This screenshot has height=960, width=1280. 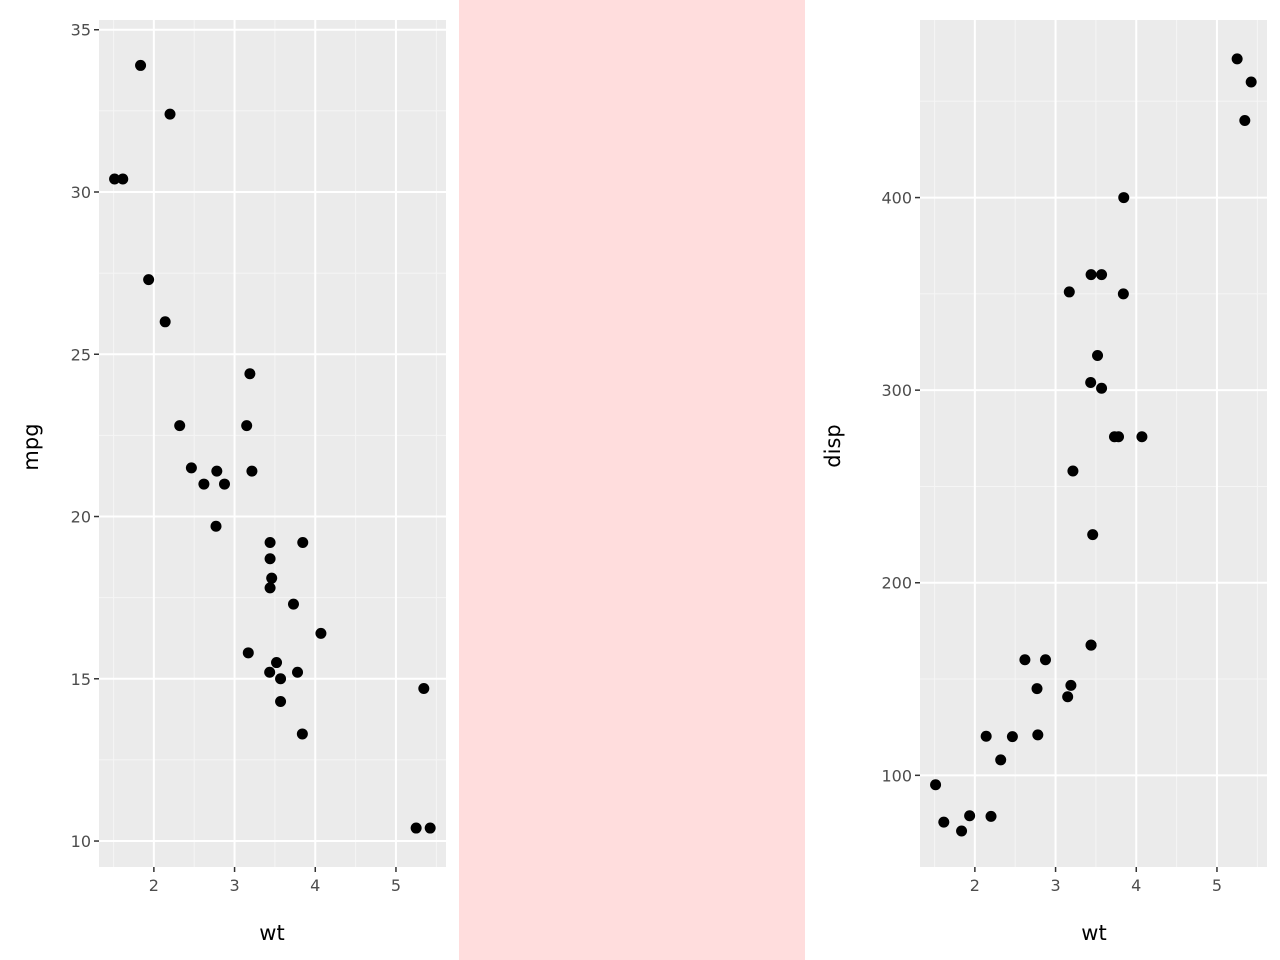 What do you see at coordinates (81, 354) in the screenshot?
I see `mpg-plot-y-tick-label: 25` at bounding box center [81, 354].